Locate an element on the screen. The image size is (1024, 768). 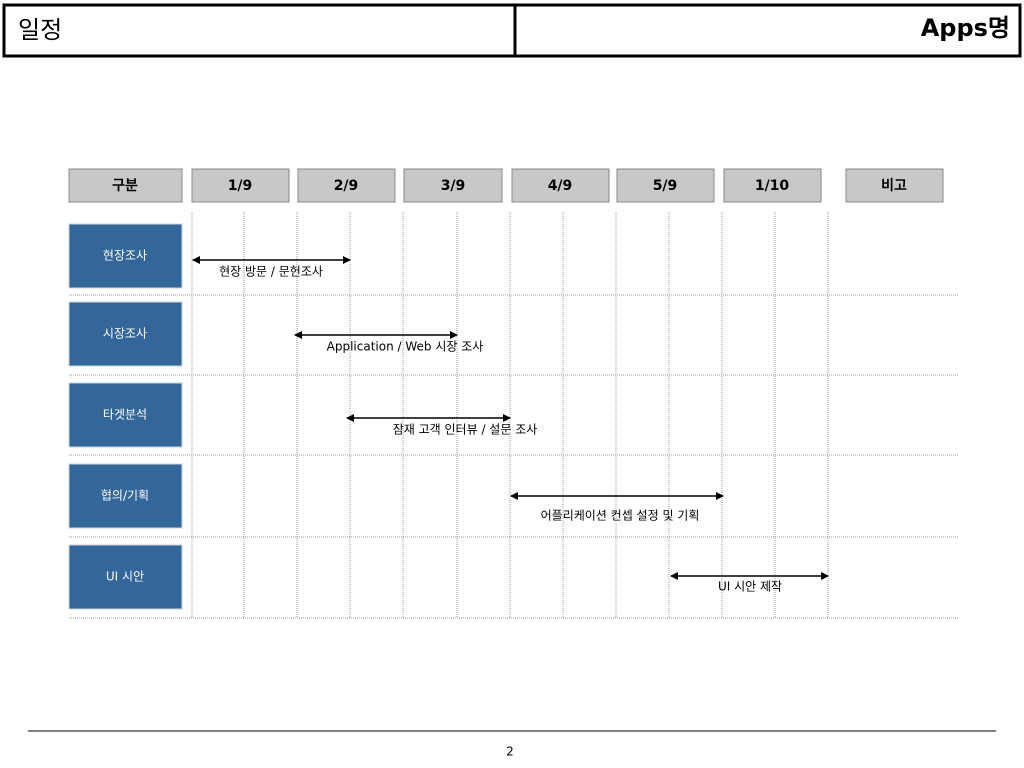
column-header: 4/9 is located at coordinates (560, 186).